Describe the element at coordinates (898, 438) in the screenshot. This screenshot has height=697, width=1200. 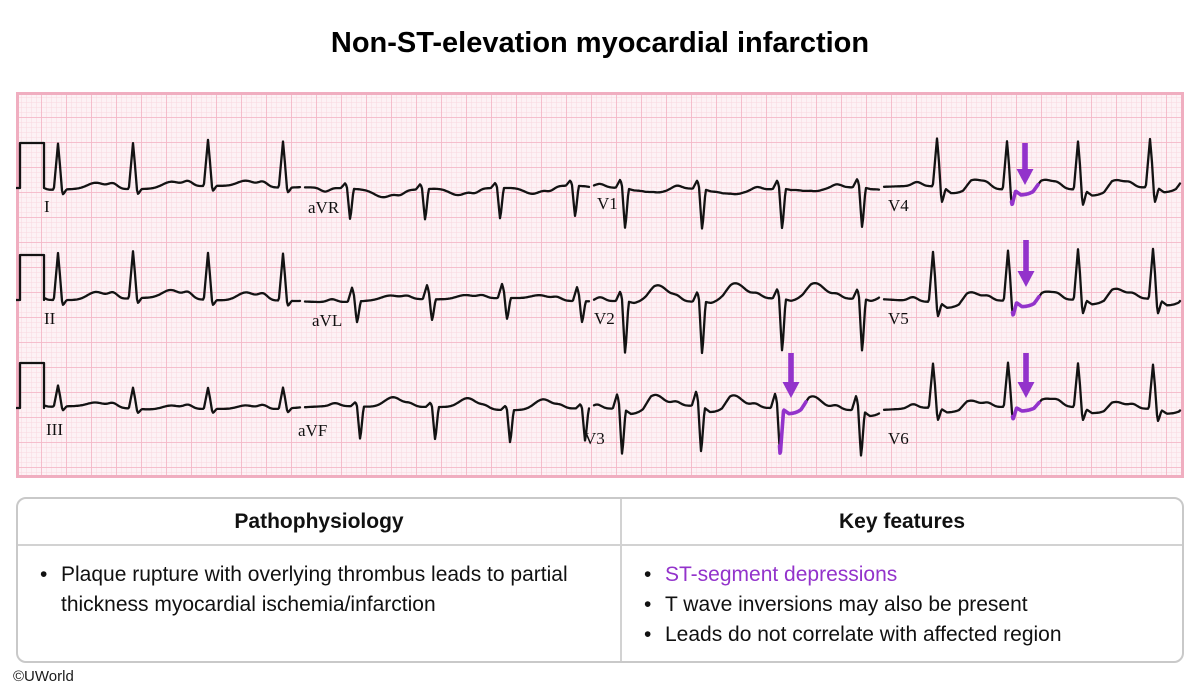
I see `ecg-lead-label: V6` at that location.